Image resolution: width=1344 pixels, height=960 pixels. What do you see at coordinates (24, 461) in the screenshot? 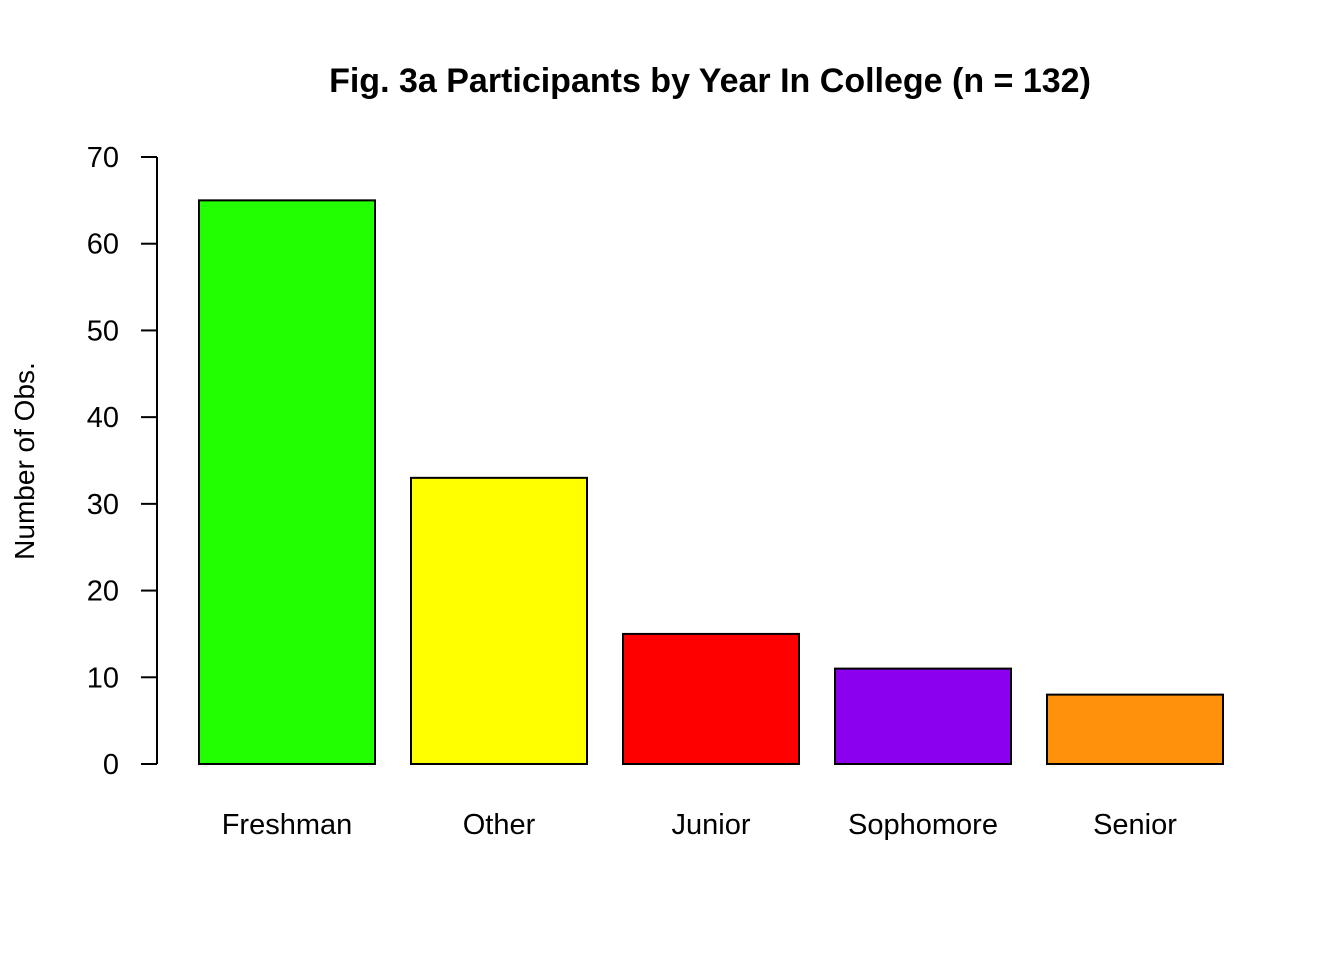
I see `y-axis-label: Number of Obs.` at bounding box center [24, 461].